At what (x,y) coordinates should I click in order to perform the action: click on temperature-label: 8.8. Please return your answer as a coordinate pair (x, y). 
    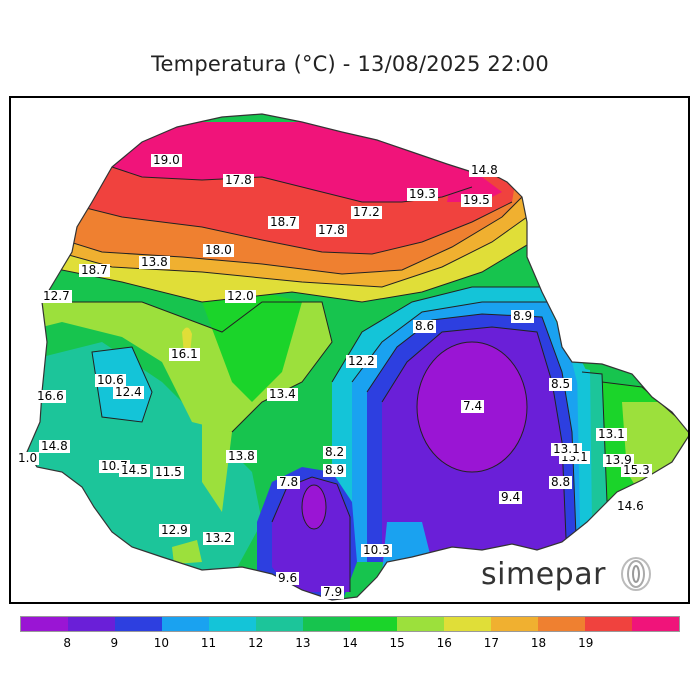
    Looking at the image, I should click on (561, 482).